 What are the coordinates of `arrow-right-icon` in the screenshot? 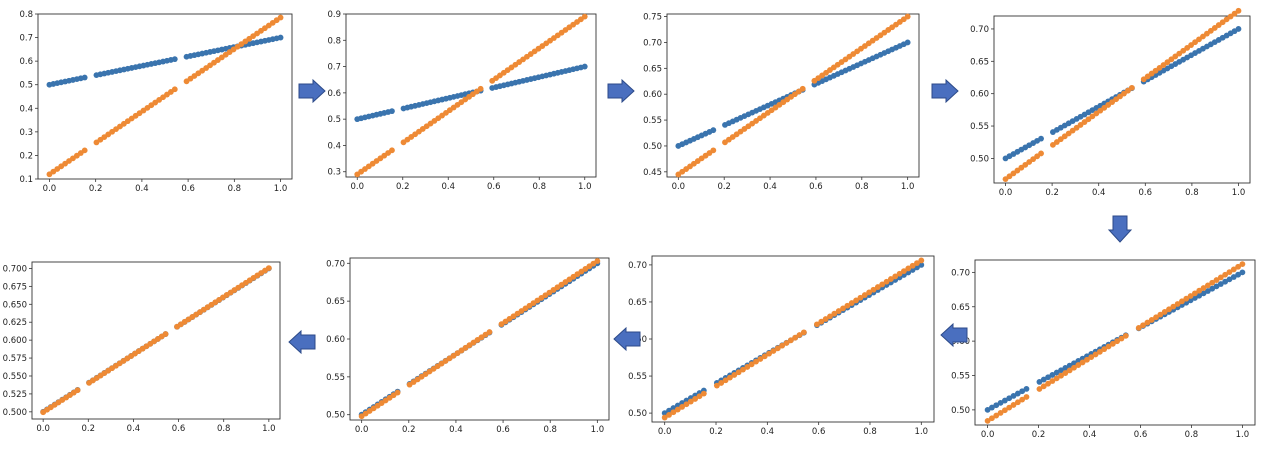 It's located at (945, 91).